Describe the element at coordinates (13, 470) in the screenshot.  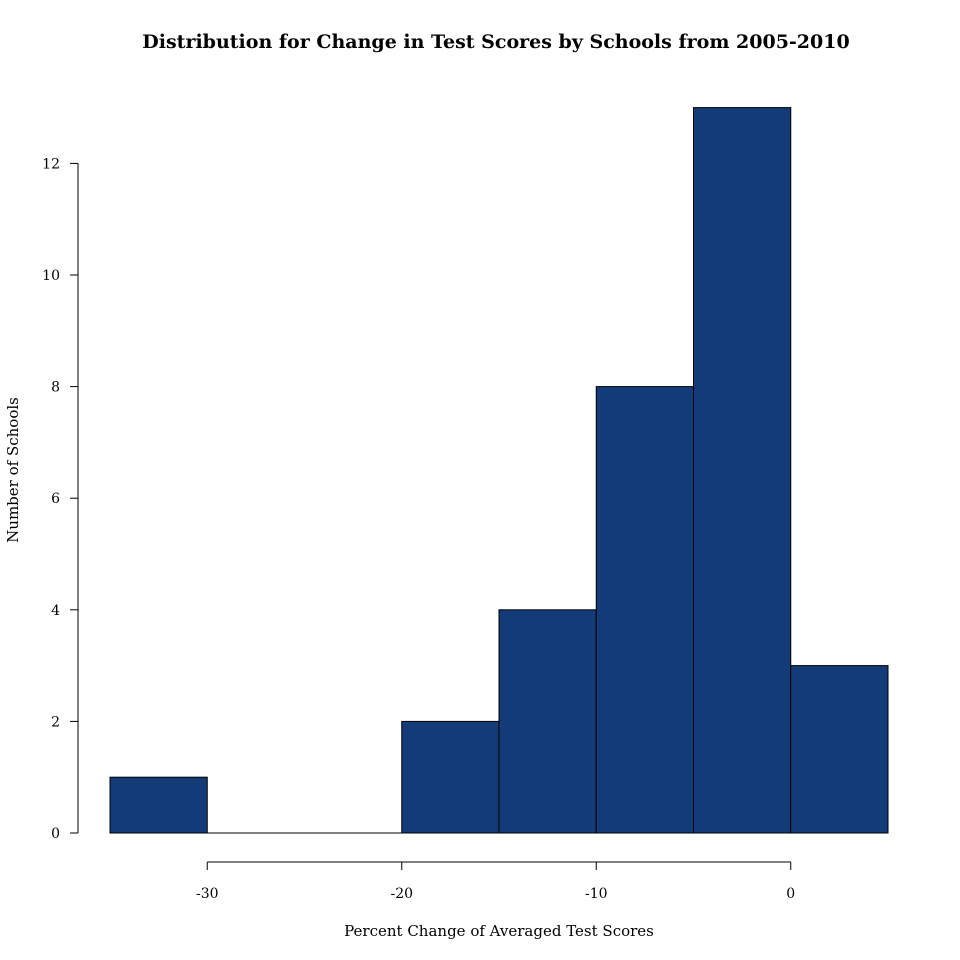
I see `y-axis-label: Number of Schools` at that location.